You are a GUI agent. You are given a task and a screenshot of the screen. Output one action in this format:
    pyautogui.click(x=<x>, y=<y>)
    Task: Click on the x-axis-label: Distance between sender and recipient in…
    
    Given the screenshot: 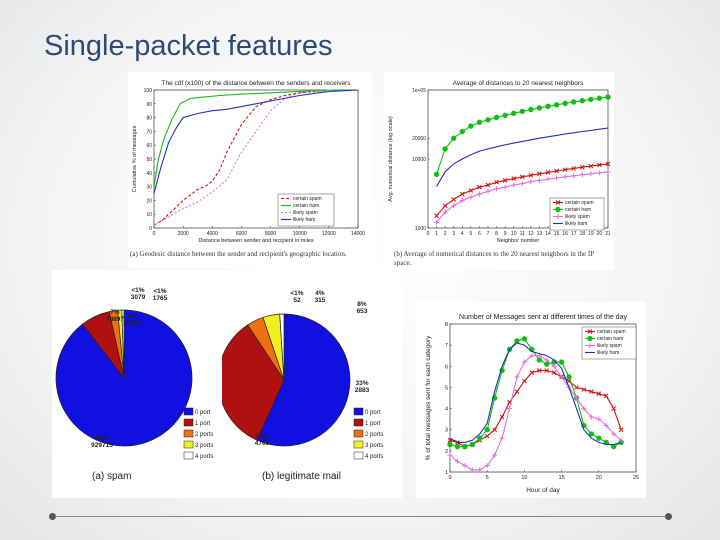 What is the action you would take?
    pyautogui.click(x=256, y=241)
    